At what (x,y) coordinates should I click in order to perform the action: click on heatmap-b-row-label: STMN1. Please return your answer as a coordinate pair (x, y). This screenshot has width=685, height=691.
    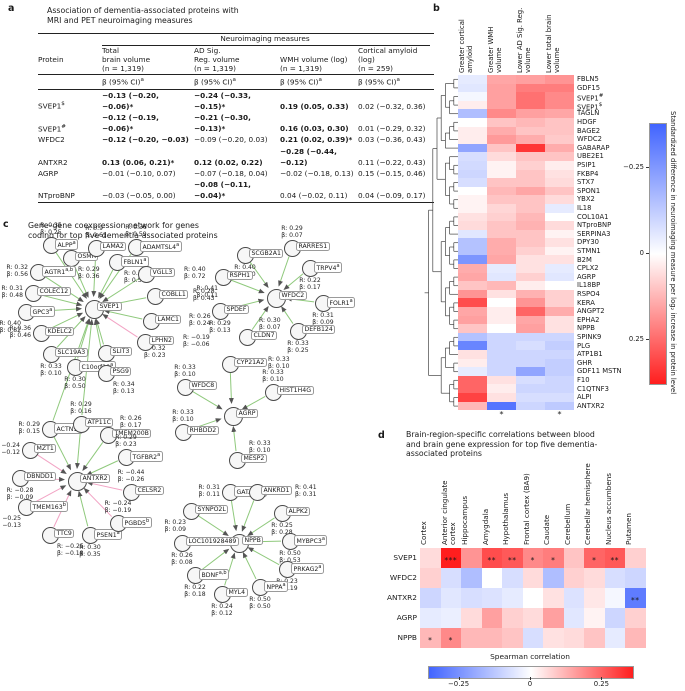
    Looking at the image, I should click on (589, 251).